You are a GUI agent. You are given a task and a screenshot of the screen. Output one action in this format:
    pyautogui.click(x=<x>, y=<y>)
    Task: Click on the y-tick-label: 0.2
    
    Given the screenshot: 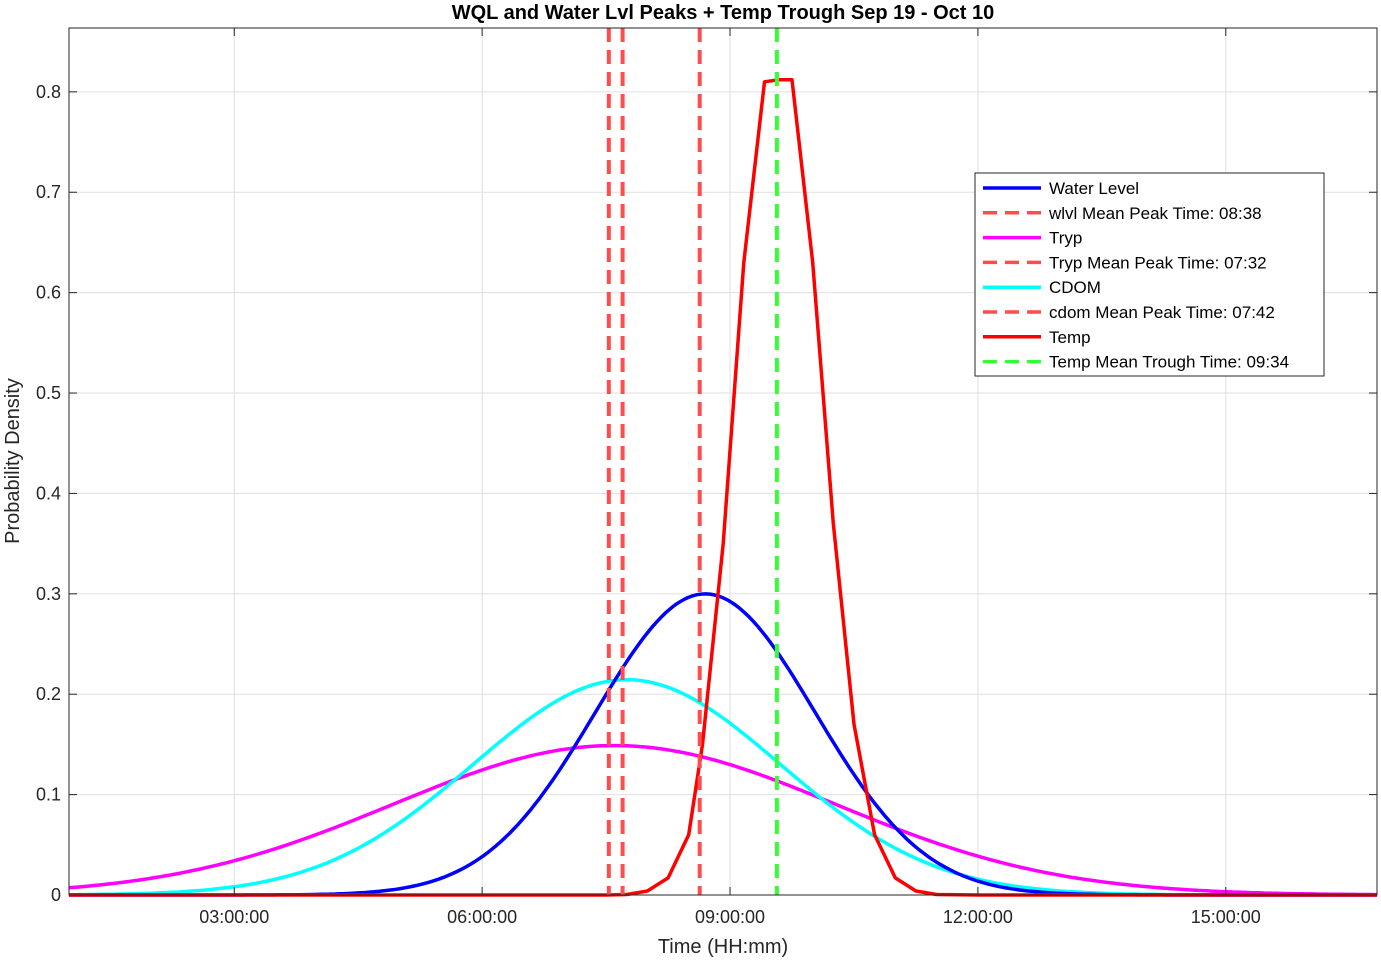 What is the action you would take?
    pyautogui.click(x=48, y=694)
    